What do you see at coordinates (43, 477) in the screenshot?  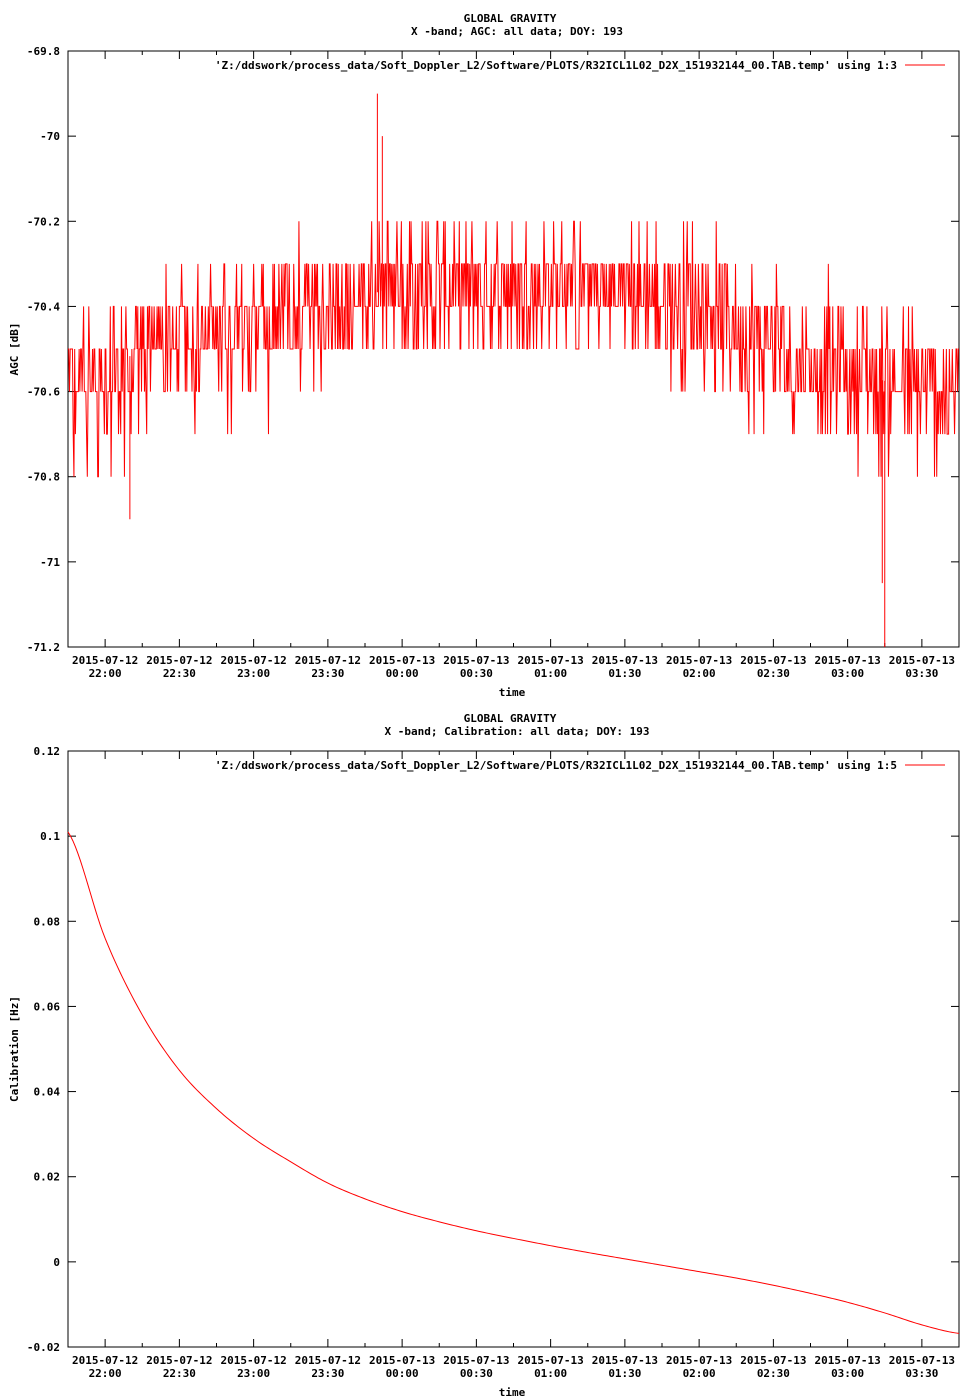 I see `agc-y-tick-label: -70.8` at bounding box center [43, 477].